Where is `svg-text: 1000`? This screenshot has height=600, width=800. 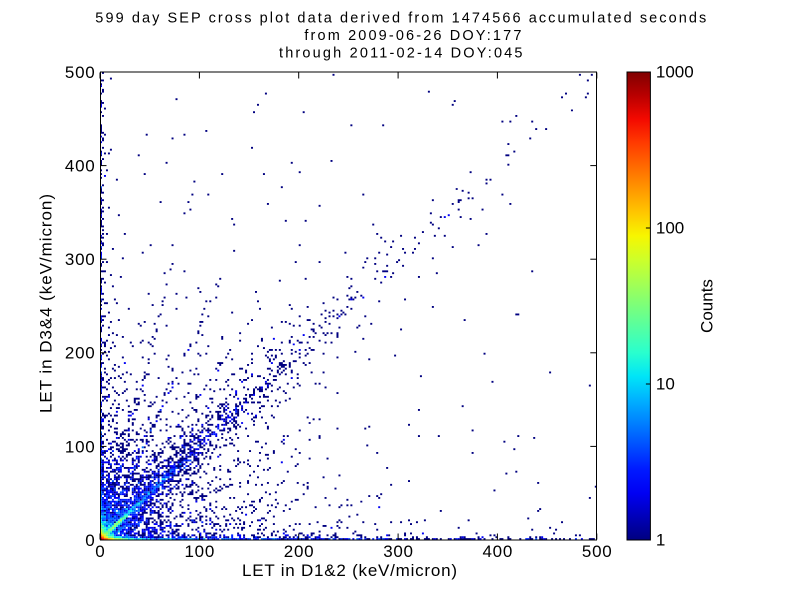 svg-text: 1000 is located at coordinates (675, 72).